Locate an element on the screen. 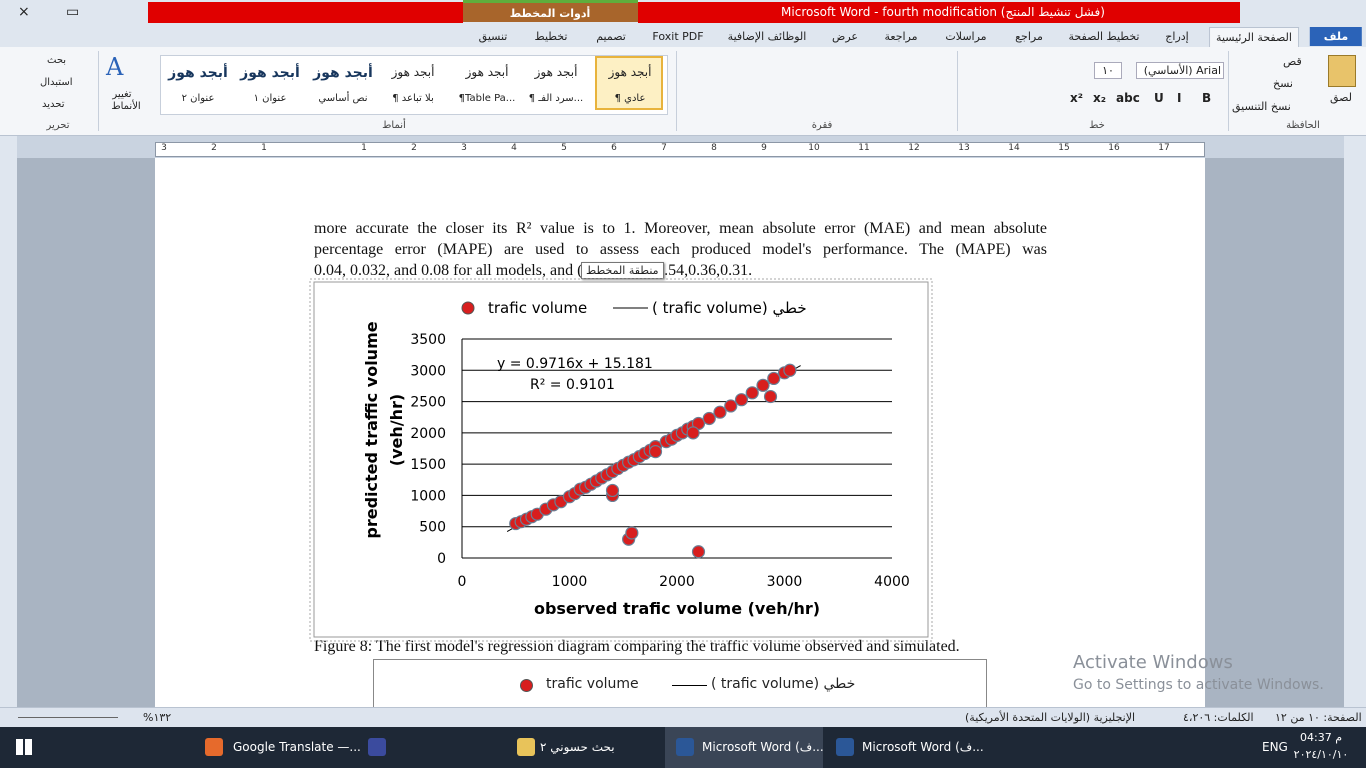 The width and height of the screenshot is (1366, 768). change-styles: الأنماط is located at coordinates (126, 106).